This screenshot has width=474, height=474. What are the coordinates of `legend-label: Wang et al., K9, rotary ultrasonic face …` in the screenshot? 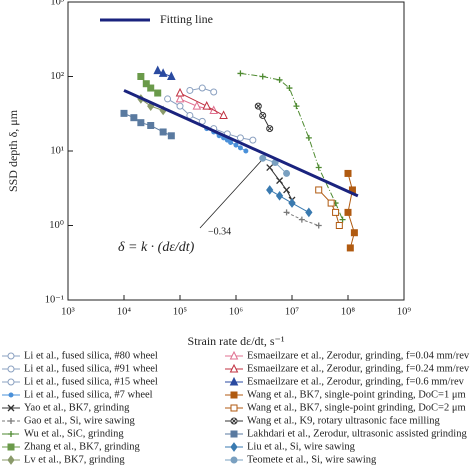 It's located at (344, 420).